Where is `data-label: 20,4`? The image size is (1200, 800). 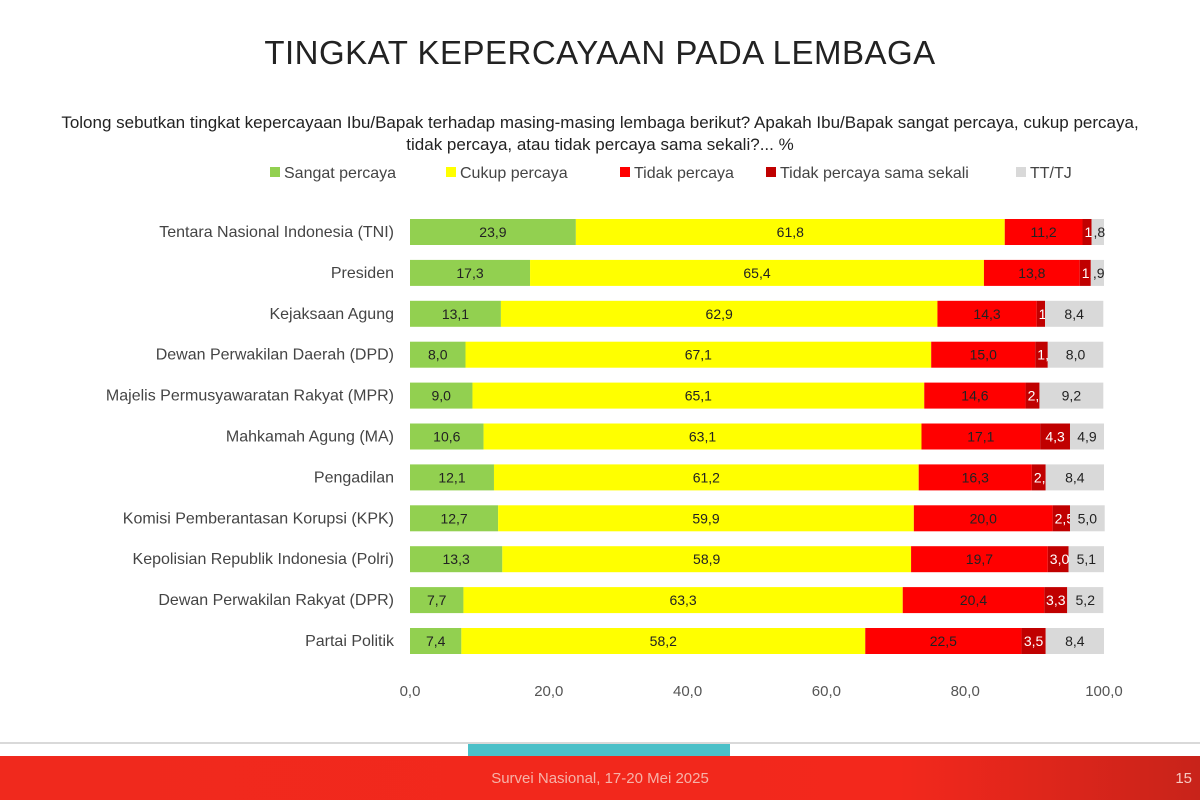
data-label: 20,4 is located at coordinates (973, 600).